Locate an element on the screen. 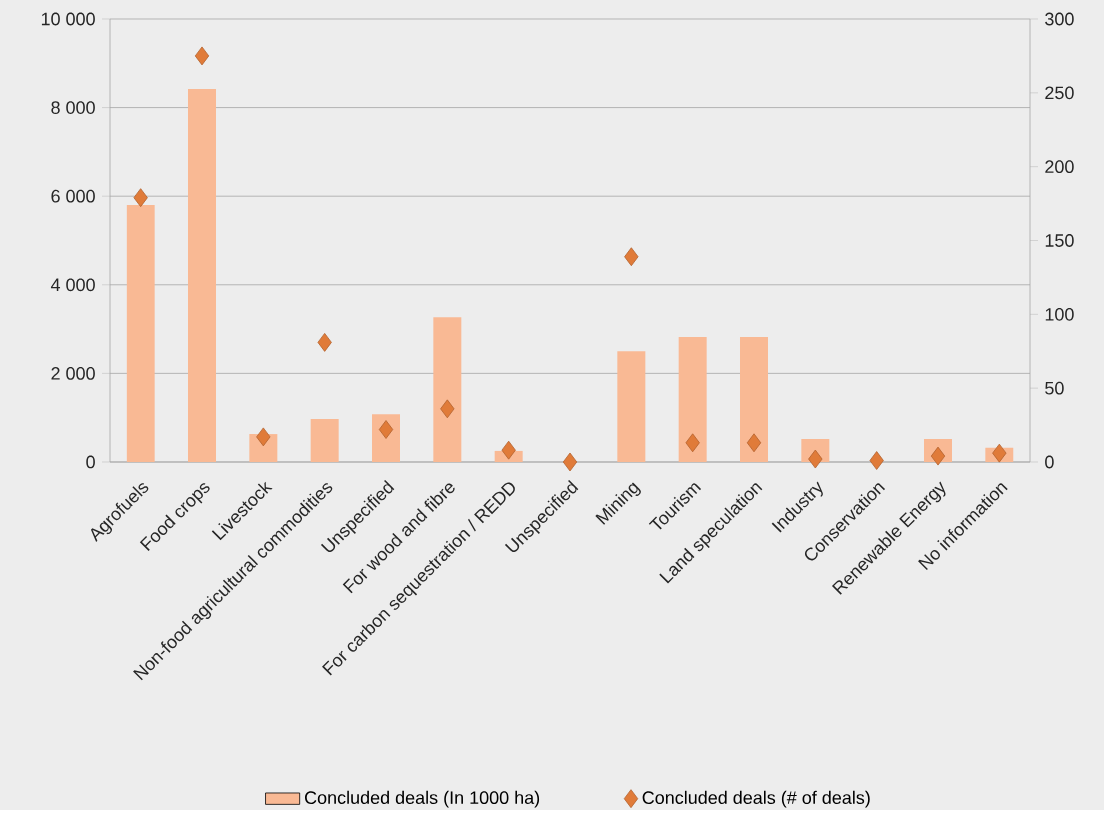 This screenshot has height=815, width=1104. y2-tick-label: 100 is located at coordinates (1059, 314).